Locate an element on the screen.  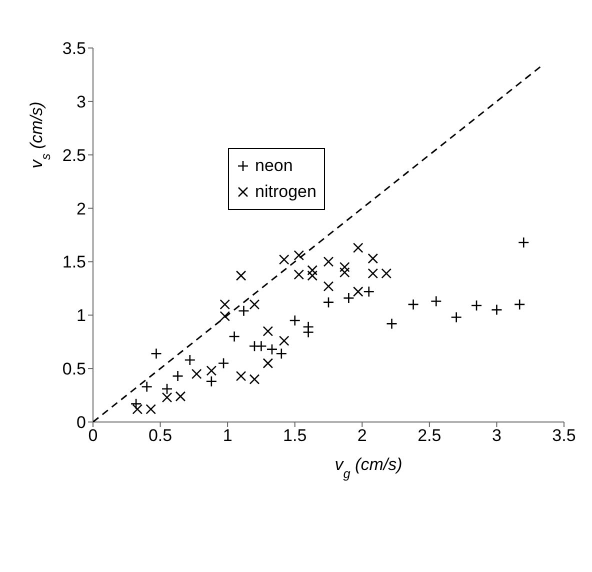
x-tick-label: 2.5 is located at coordinates (430, 436).